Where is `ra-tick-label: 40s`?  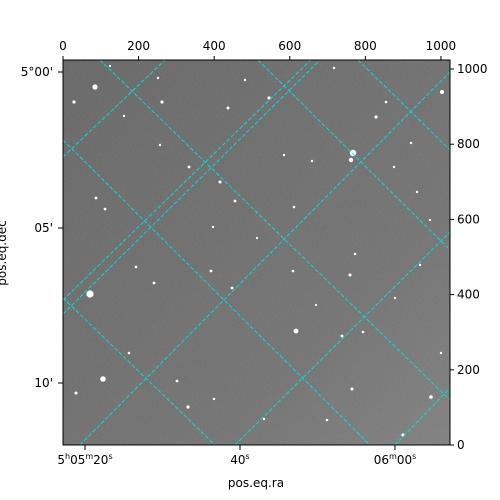 ra-tick-label: 40s is located at coordinates (239, 459).